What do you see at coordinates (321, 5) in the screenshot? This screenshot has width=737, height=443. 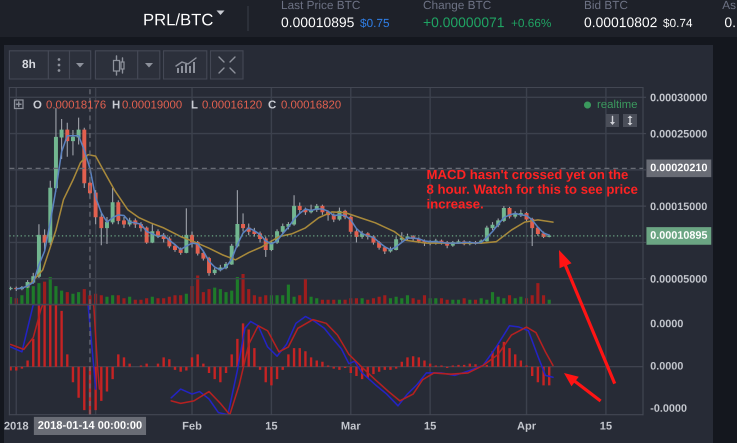 I see `text: Last Price BTC` at bounding box center [321, 5].